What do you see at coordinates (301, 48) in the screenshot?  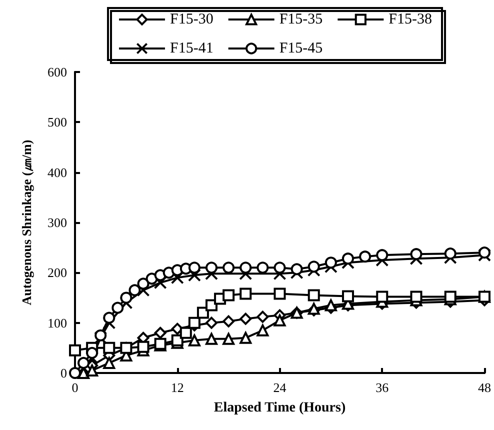 I see `legend-label: F15-45` at bounding box center [301, 48].